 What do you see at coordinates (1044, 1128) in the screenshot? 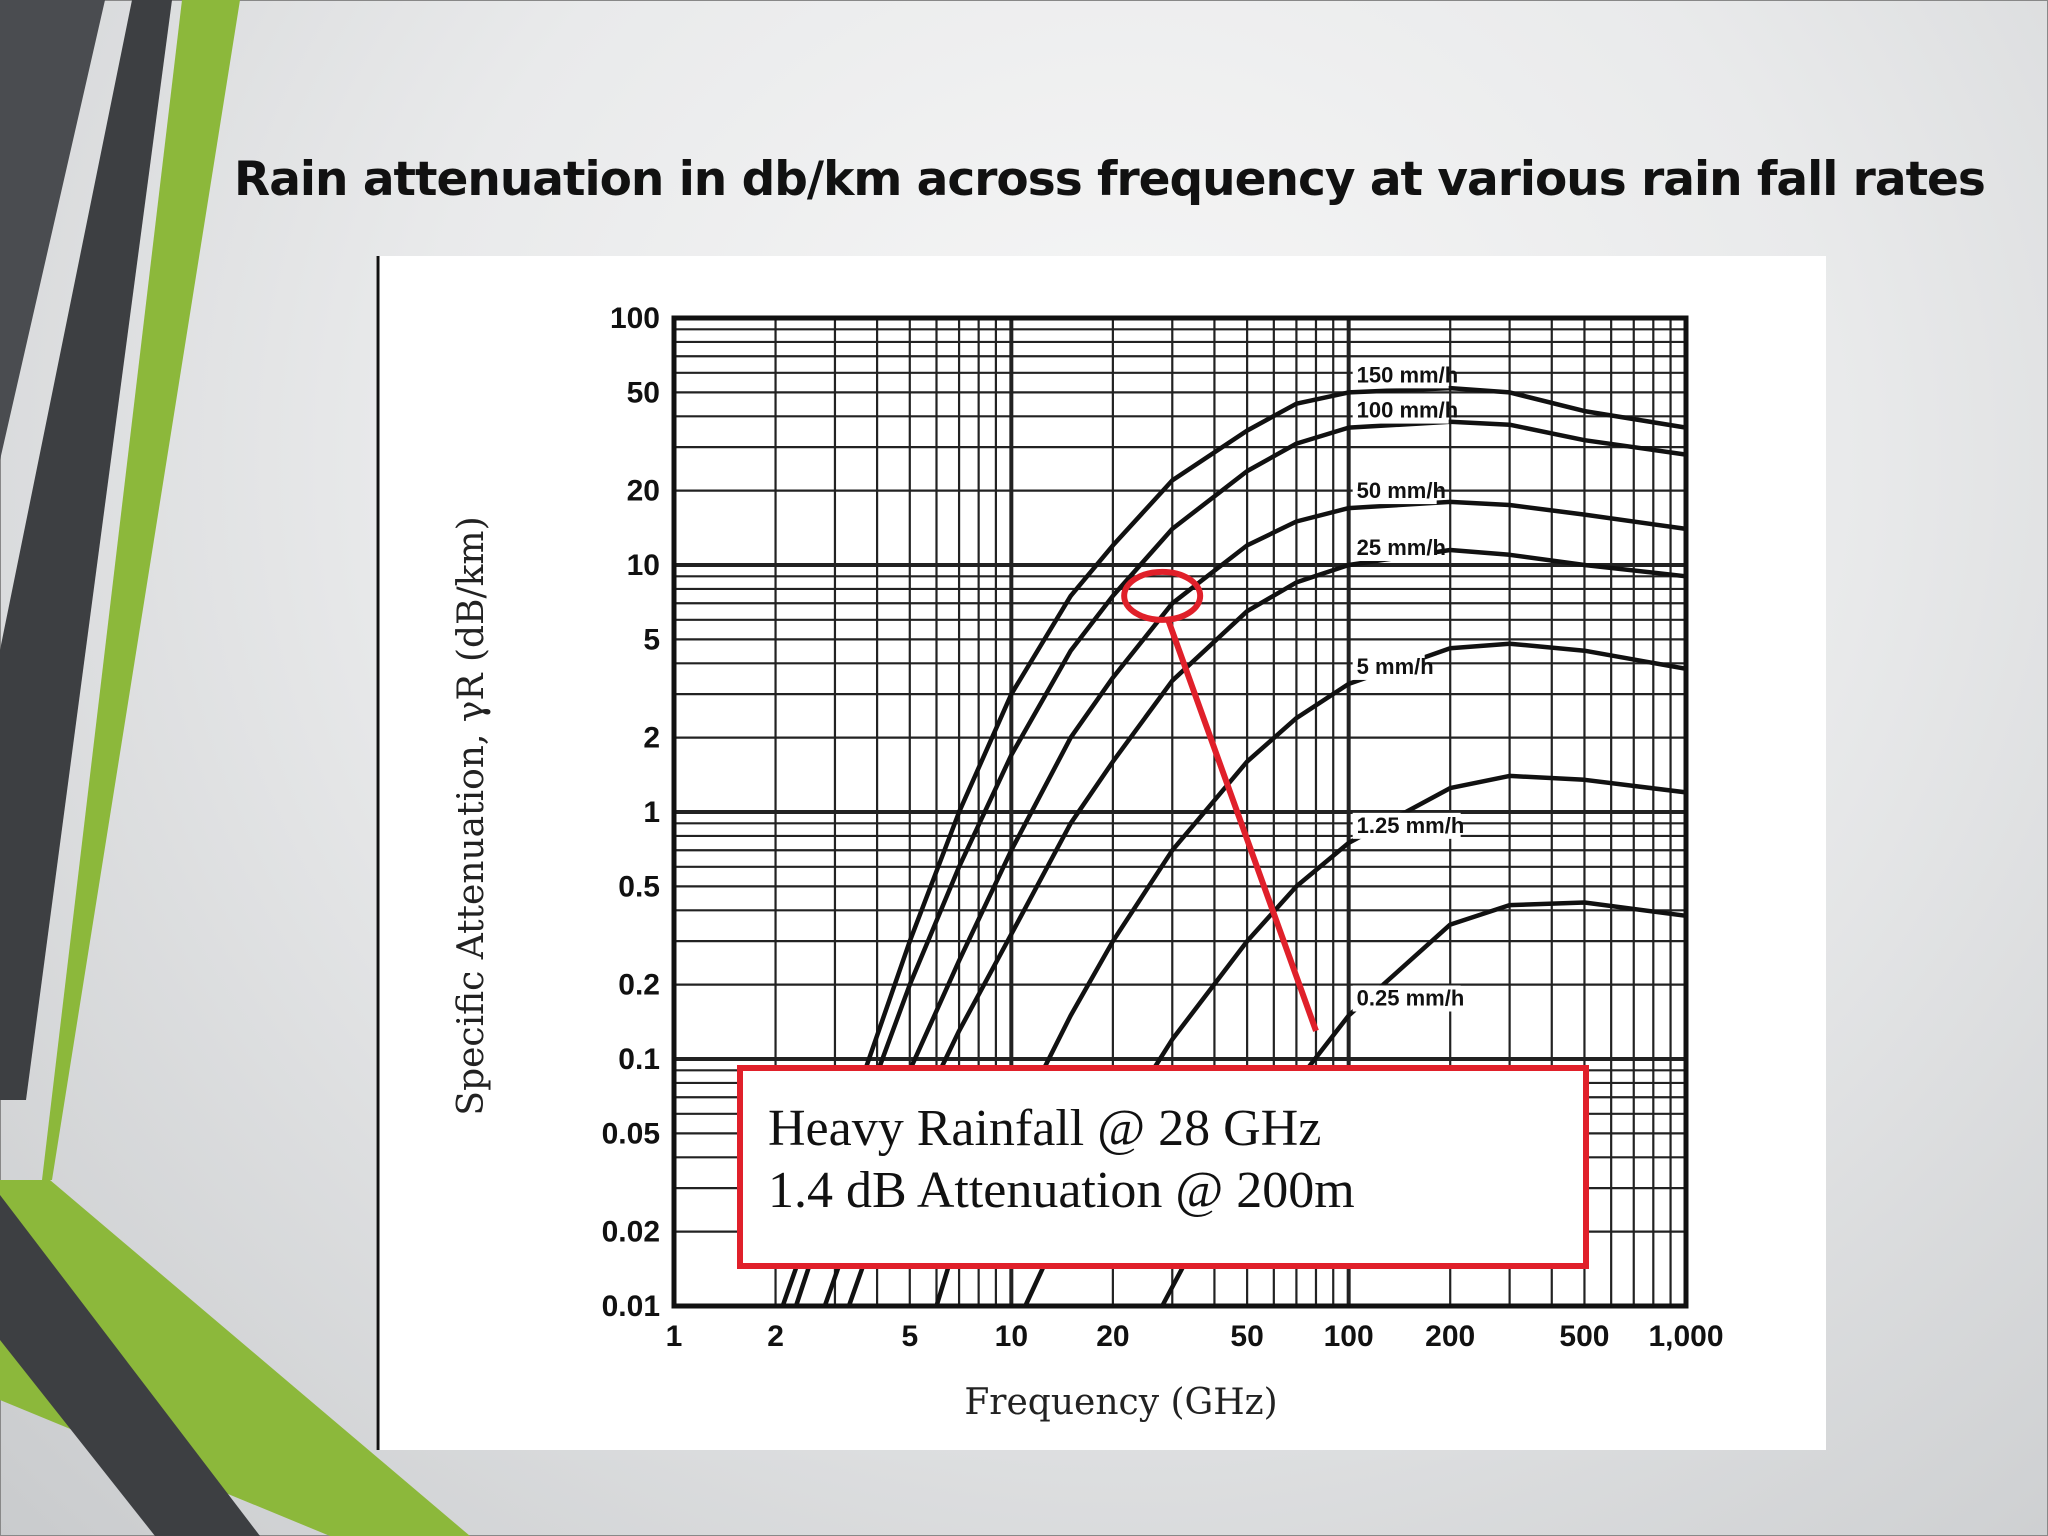
I see `callout-line-1: Heavy Rainfall @ 28 GHz` at bounding box center [1044, 1128].